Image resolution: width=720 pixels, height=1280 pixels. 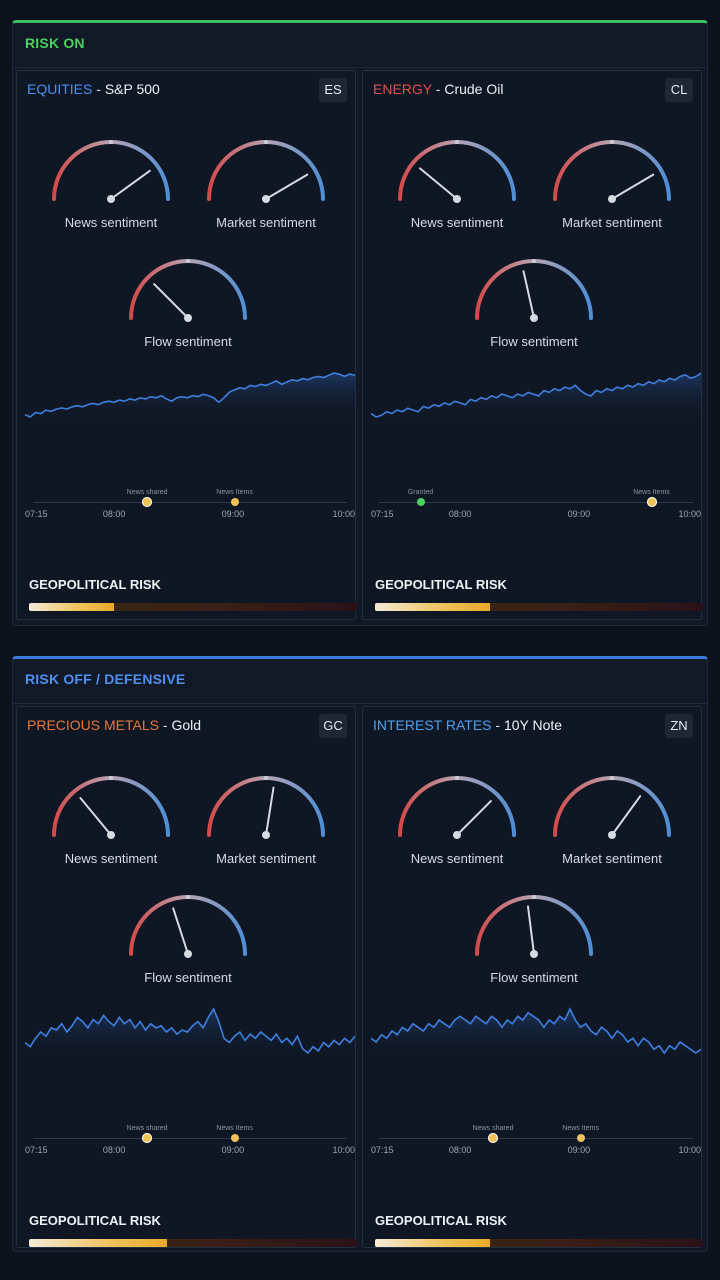 I want to click on geopolitical-risk-label: GEOPOLITICAL RISK, so click(x=95, y=584).